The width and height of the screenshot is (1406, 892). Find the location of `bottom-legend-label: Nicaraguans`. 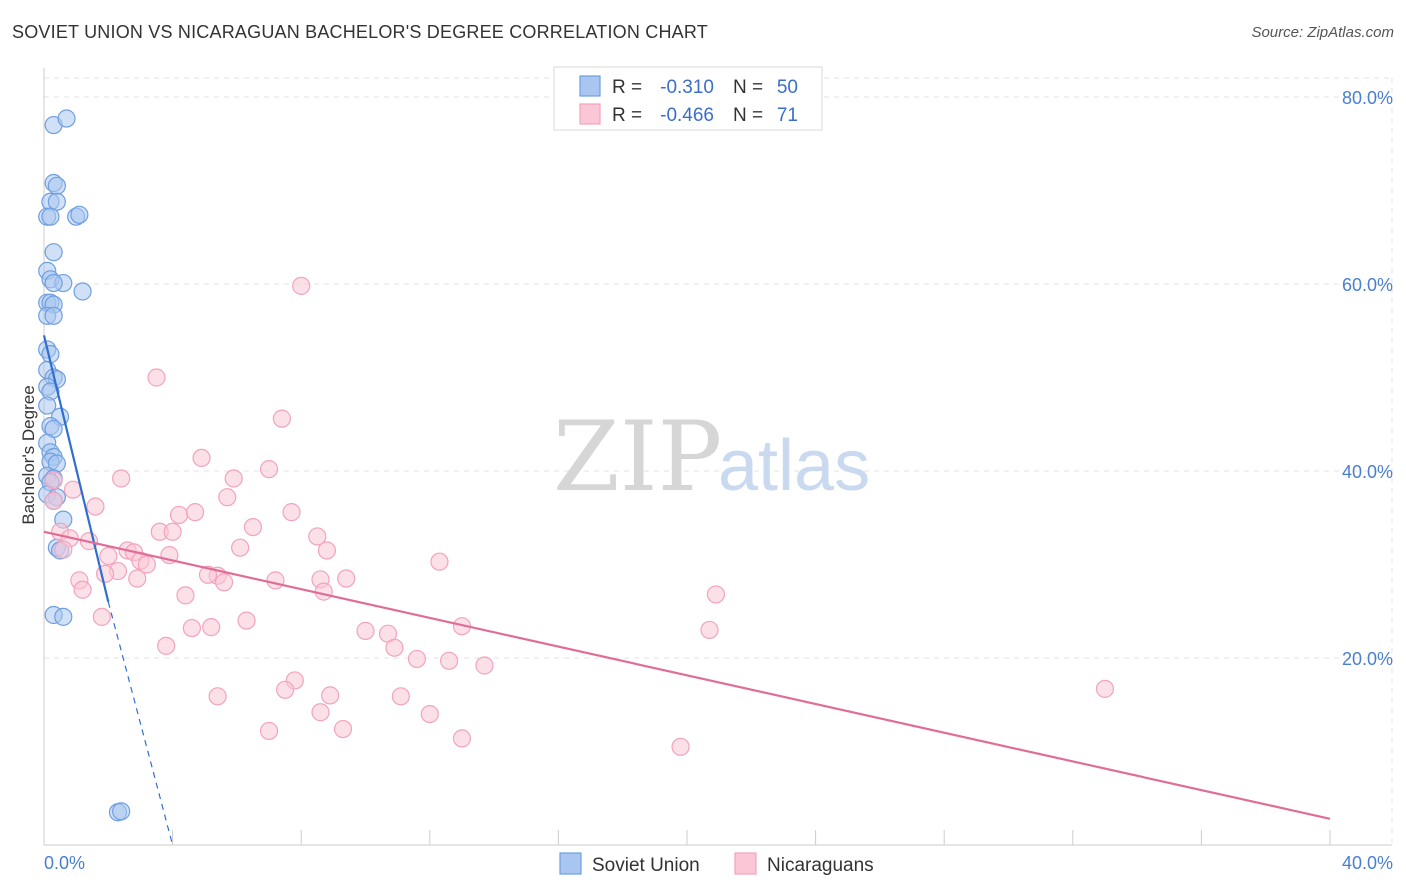

bottom-legend-label: Nicaraguans is located at coordinates (820, 865).